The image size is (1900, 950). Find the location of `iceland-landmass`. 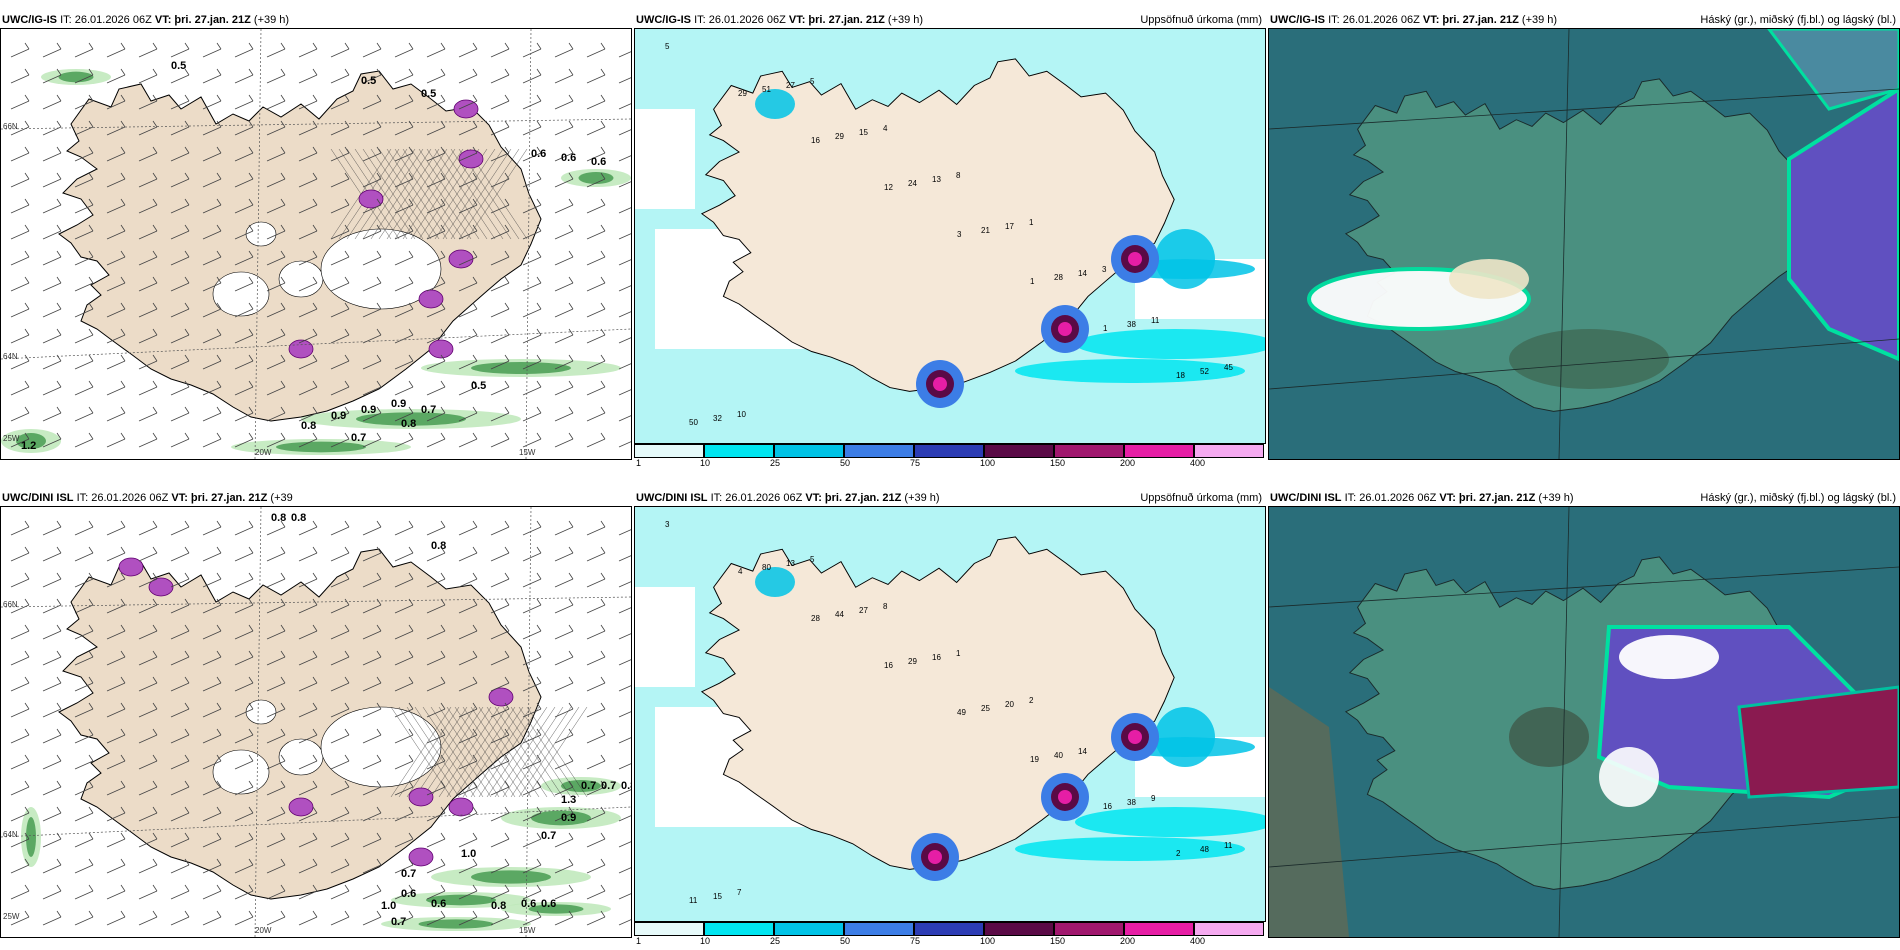

iceland-landmass is located at coordinates (300, 246).